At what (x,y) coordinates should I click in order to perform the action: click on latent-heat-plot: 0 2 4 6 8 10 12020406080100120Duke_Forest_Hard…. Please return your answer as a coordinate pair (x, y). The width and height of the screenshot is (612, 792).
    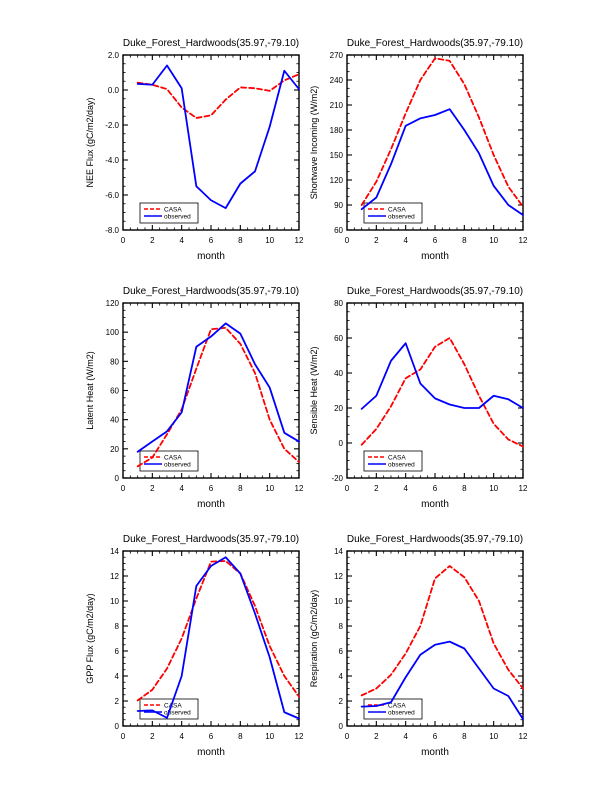
    Looking at the image, I should click on (194, 398).